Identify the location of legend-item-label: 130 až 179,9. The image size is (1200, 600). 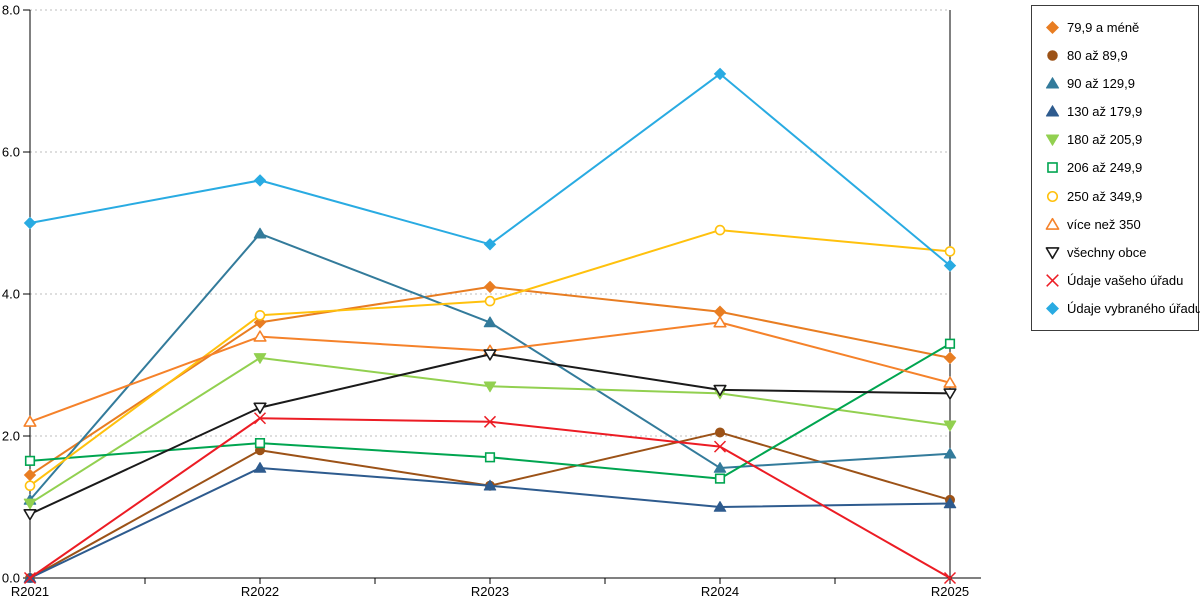
(1105, 112).